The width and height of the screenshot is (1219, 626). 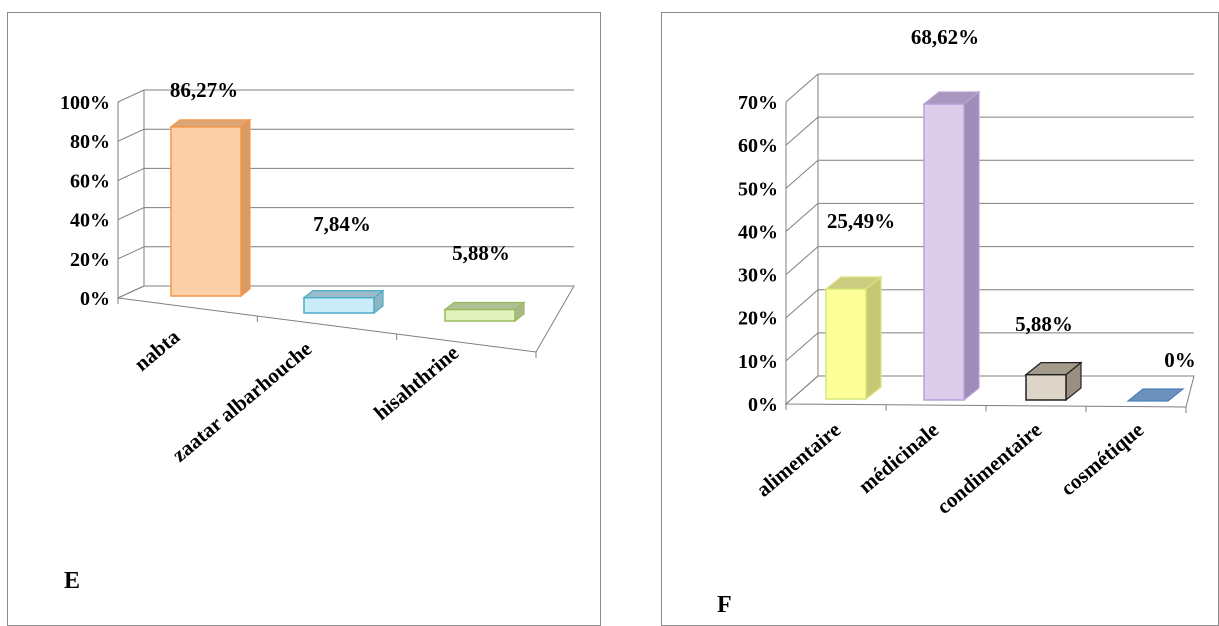 What do you see at coordinates (945, 37) in the screenshot?
I see `data-label: 68,62%` at bounding box center [945, 37].